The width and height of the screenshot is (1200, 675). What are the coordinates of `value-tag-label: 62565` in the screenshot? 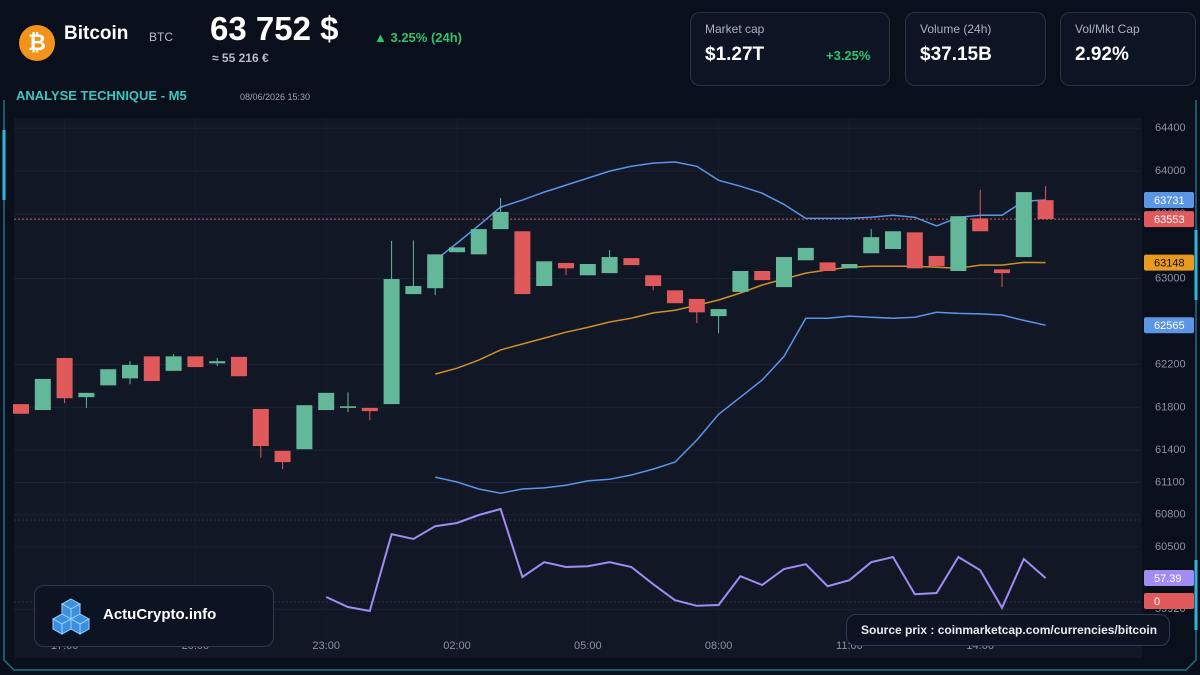 It's located at (1169, 326).